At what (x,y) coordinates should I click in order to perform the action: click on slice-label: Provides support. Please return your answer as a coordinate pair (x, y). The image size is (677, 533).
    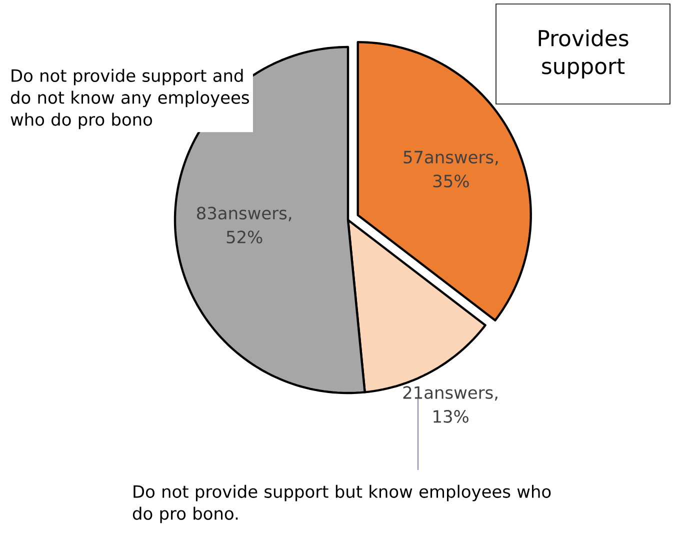
    Looking at the image, I should click on (583, 54).